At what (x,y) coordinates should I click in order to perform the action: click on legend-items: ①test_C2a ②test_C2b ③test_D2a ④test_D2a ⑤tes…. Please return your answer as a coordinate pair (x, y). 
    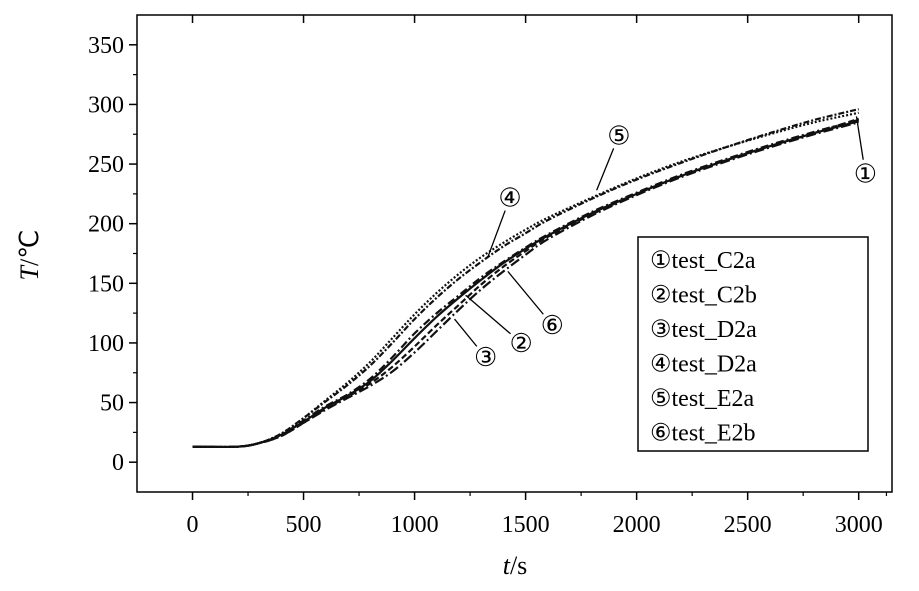
    Looking at the image, I should click on (703, 347).